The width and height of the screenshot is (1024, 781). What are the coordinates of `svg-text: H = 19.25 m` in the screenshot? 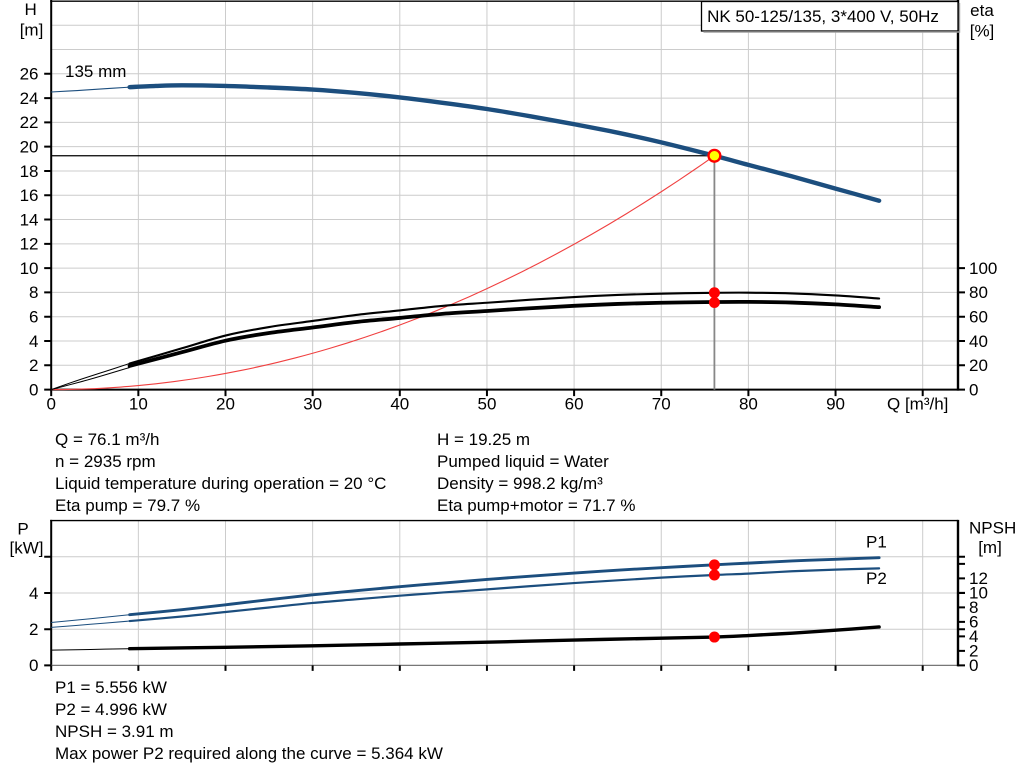 It's located at (483, 439).